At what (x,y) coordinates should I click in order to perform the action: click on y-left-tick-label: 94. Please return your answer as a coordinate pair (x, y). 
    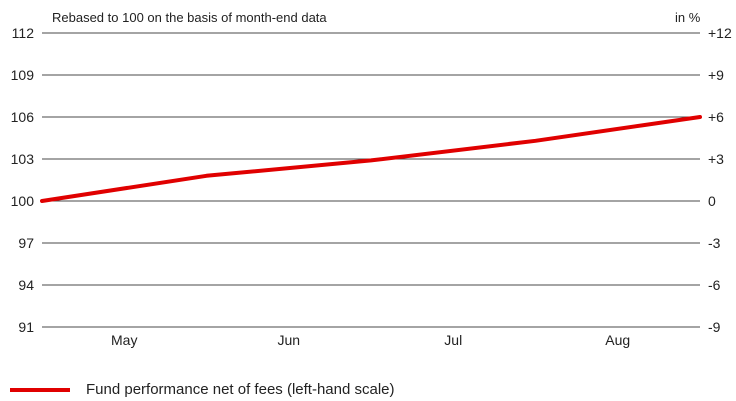
    Looking at the image, I should click on (26, 285).